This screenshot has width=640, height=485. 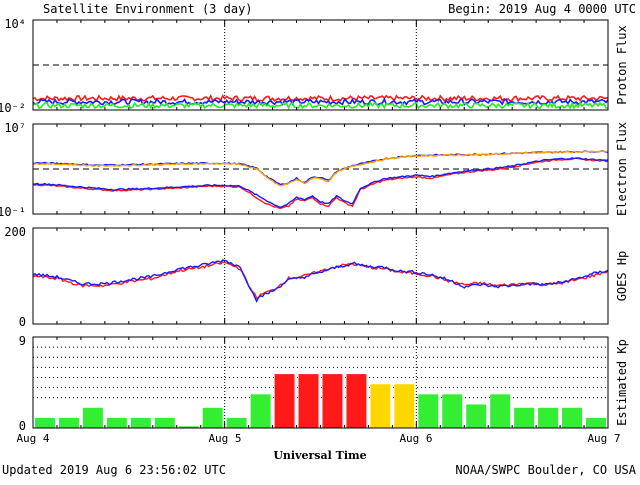 I want to click on y-tick-label: 10⁴, so click(x=15, y=24).